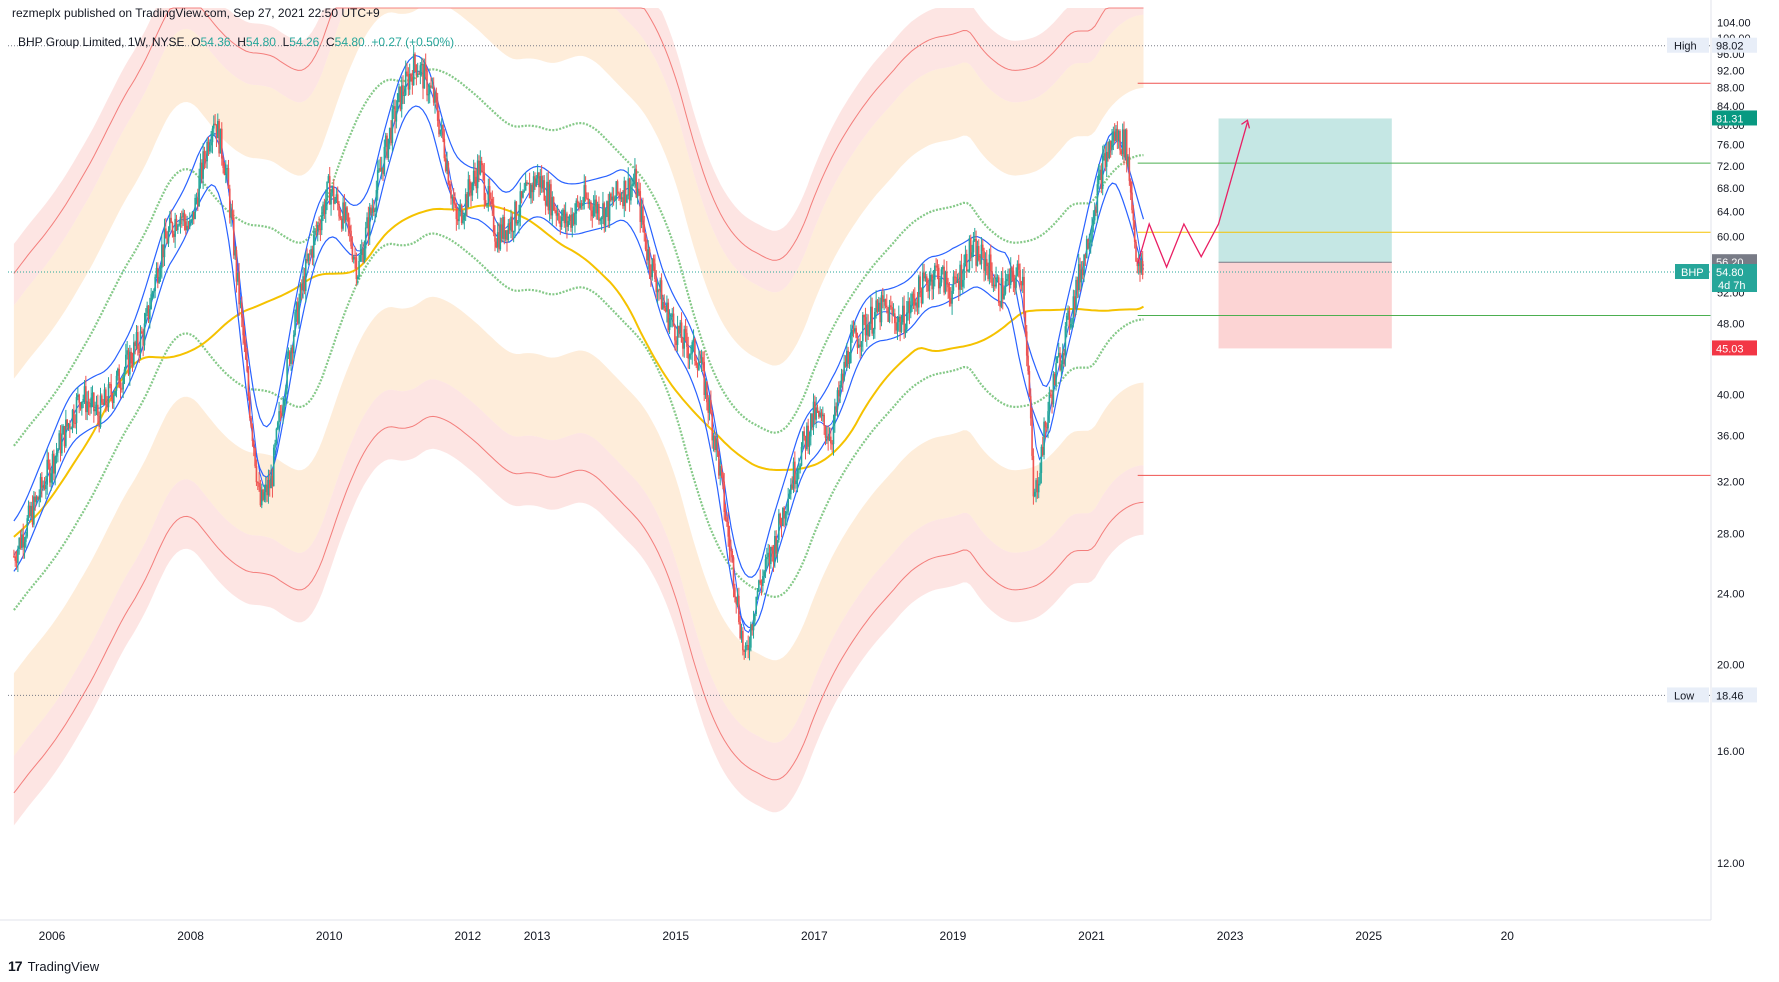 The image size is (1779, 982). I want to click on tradingview-footer: 17 TradingView, so click(53, 966).